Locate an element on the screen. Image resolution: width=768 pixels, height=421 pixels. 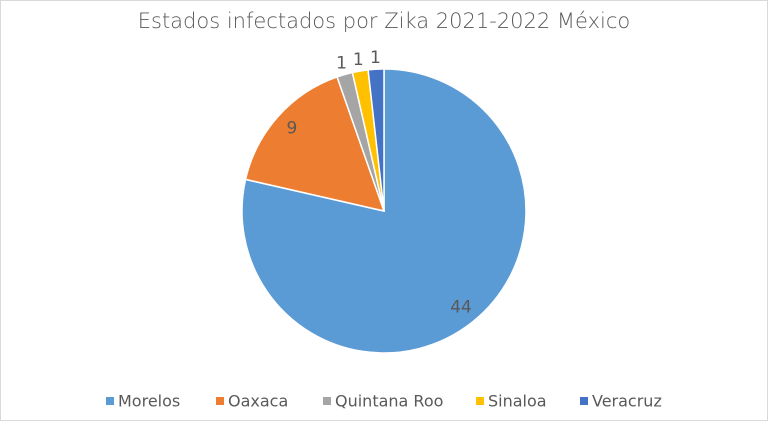
legend-label: Morelos is located at coordinates (149, 401).